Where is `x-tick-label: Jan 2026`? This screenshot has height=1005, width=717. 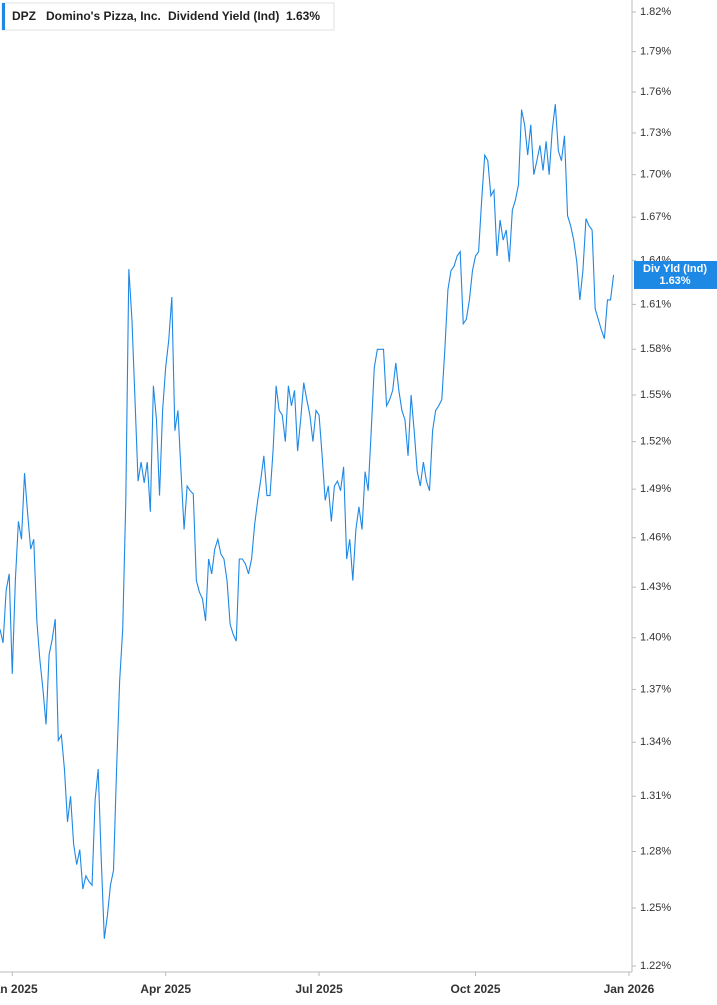
x-tick-label: Jan 2026 is located at coordinates (629, 989).